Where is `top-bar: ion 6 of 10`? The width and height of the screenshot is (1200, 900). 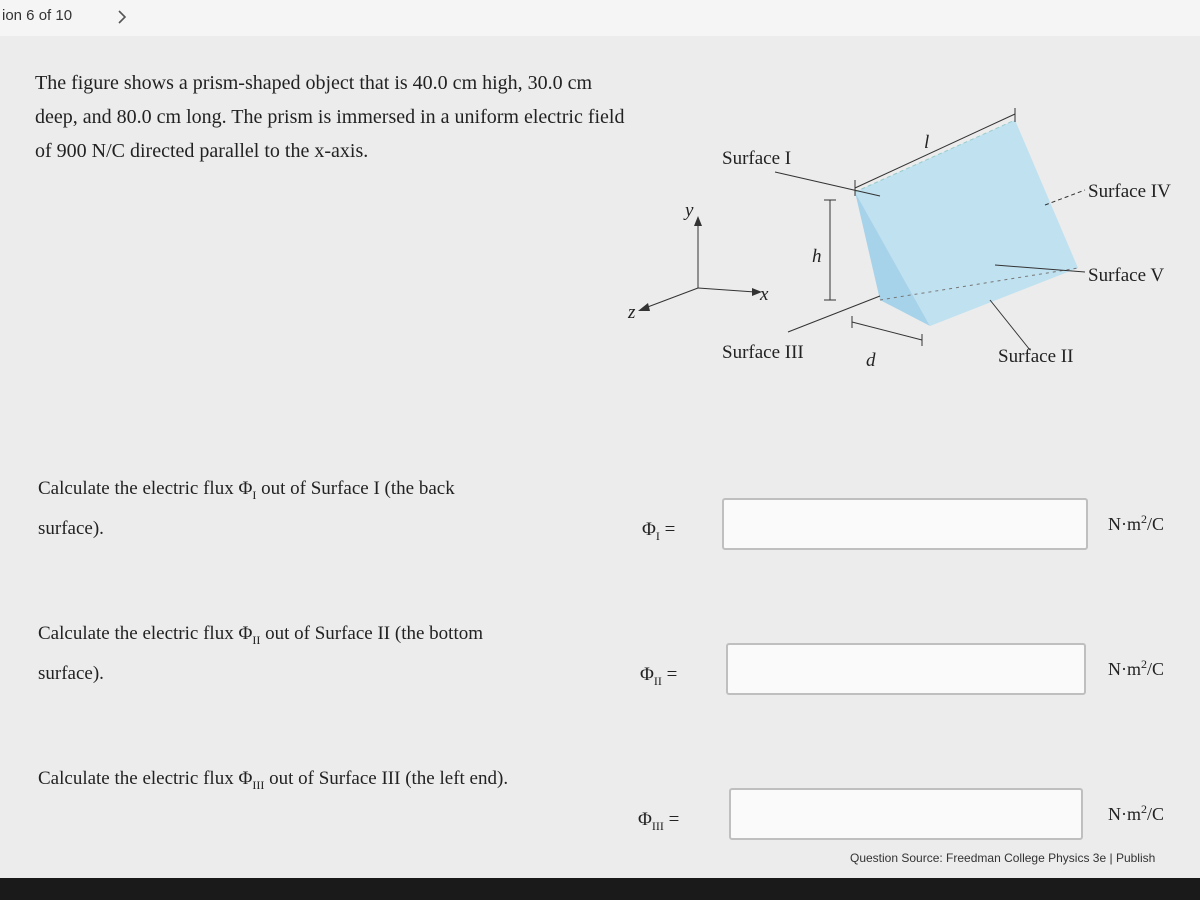
top-bar: ion 6 of 10 is located at coordinates (600, 18).